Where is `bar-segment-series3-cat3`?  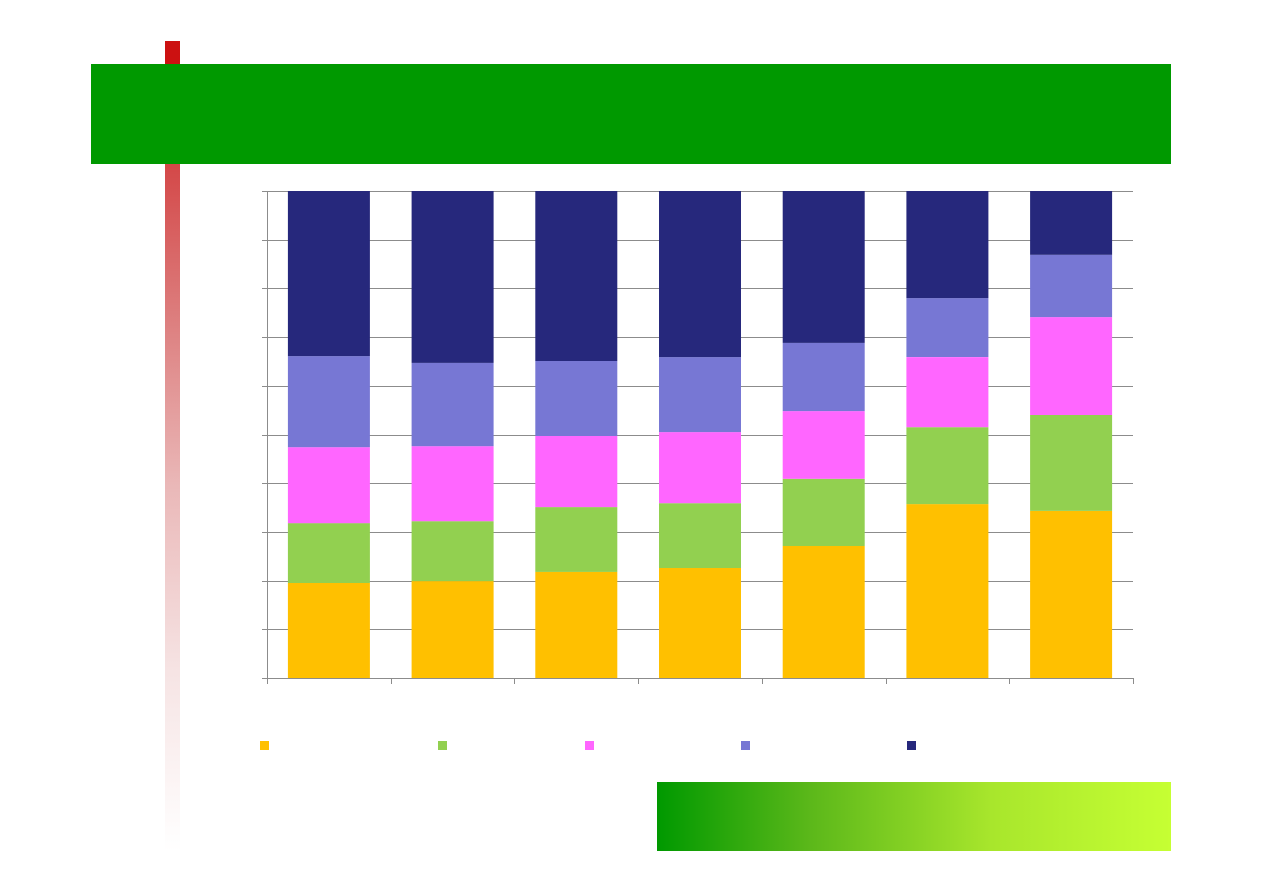 bar-segment-series3-cat3 is located at coordinates (576, 472).